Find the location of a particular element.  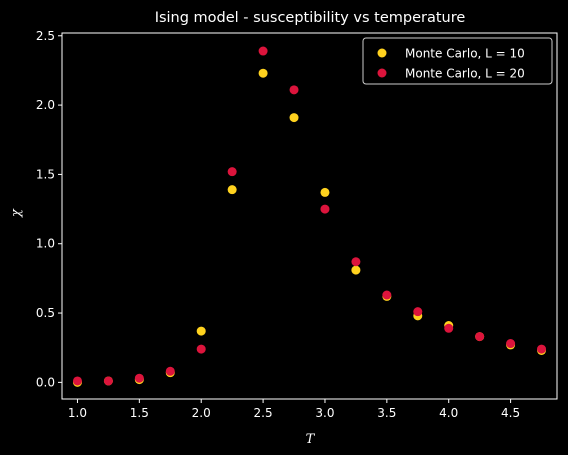

x-tick-label: 1.5 is located at coordinates (139, 413).